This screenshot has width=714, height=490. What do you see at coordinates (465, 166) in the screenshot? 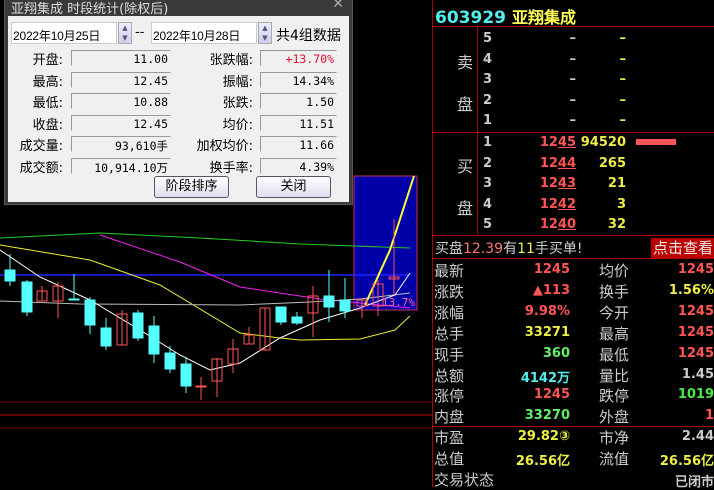
I see `buy-label: 买` at bounding box center [465, 166].